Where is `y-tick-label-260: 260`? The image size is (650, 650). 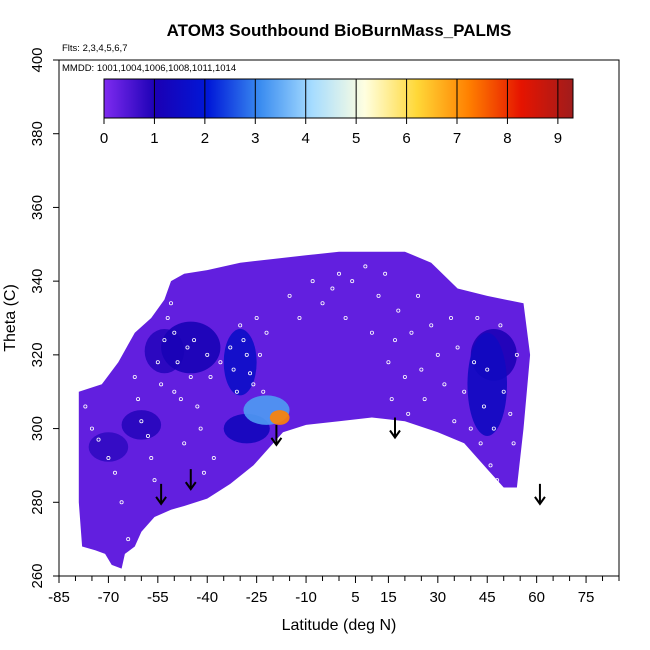 y-tick-label-260: 260 is located at coordinates (37, 575).